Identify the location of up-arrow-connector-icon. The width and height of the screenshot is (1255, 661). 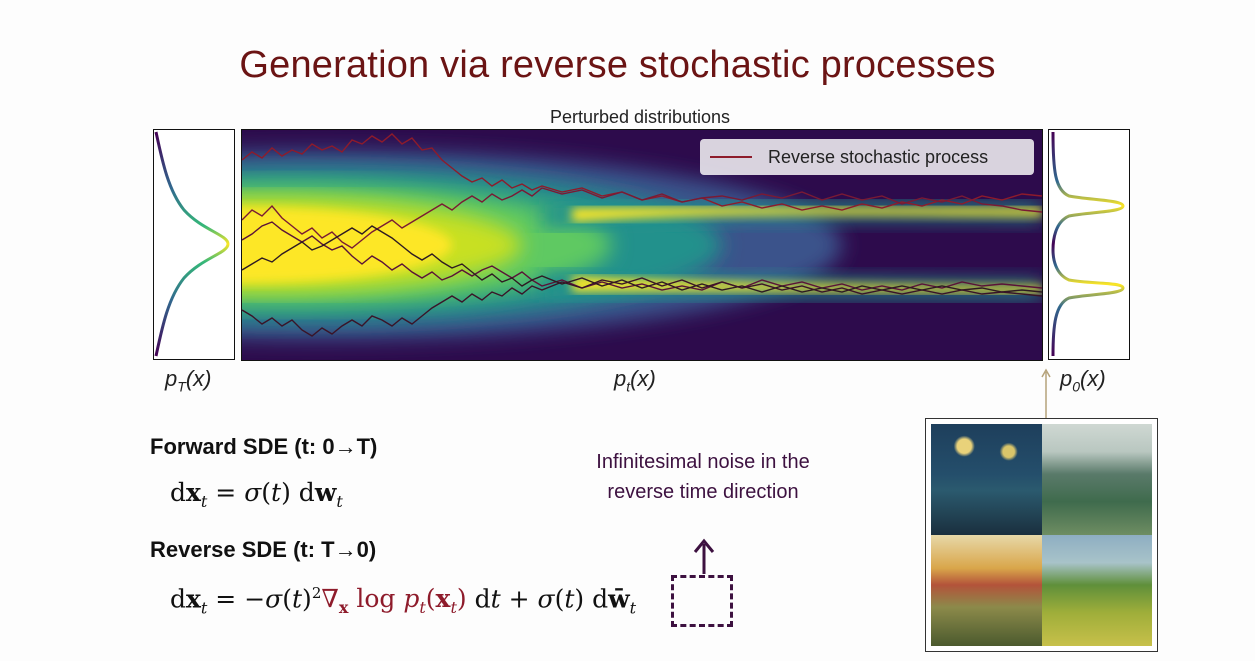
(1046, 393).